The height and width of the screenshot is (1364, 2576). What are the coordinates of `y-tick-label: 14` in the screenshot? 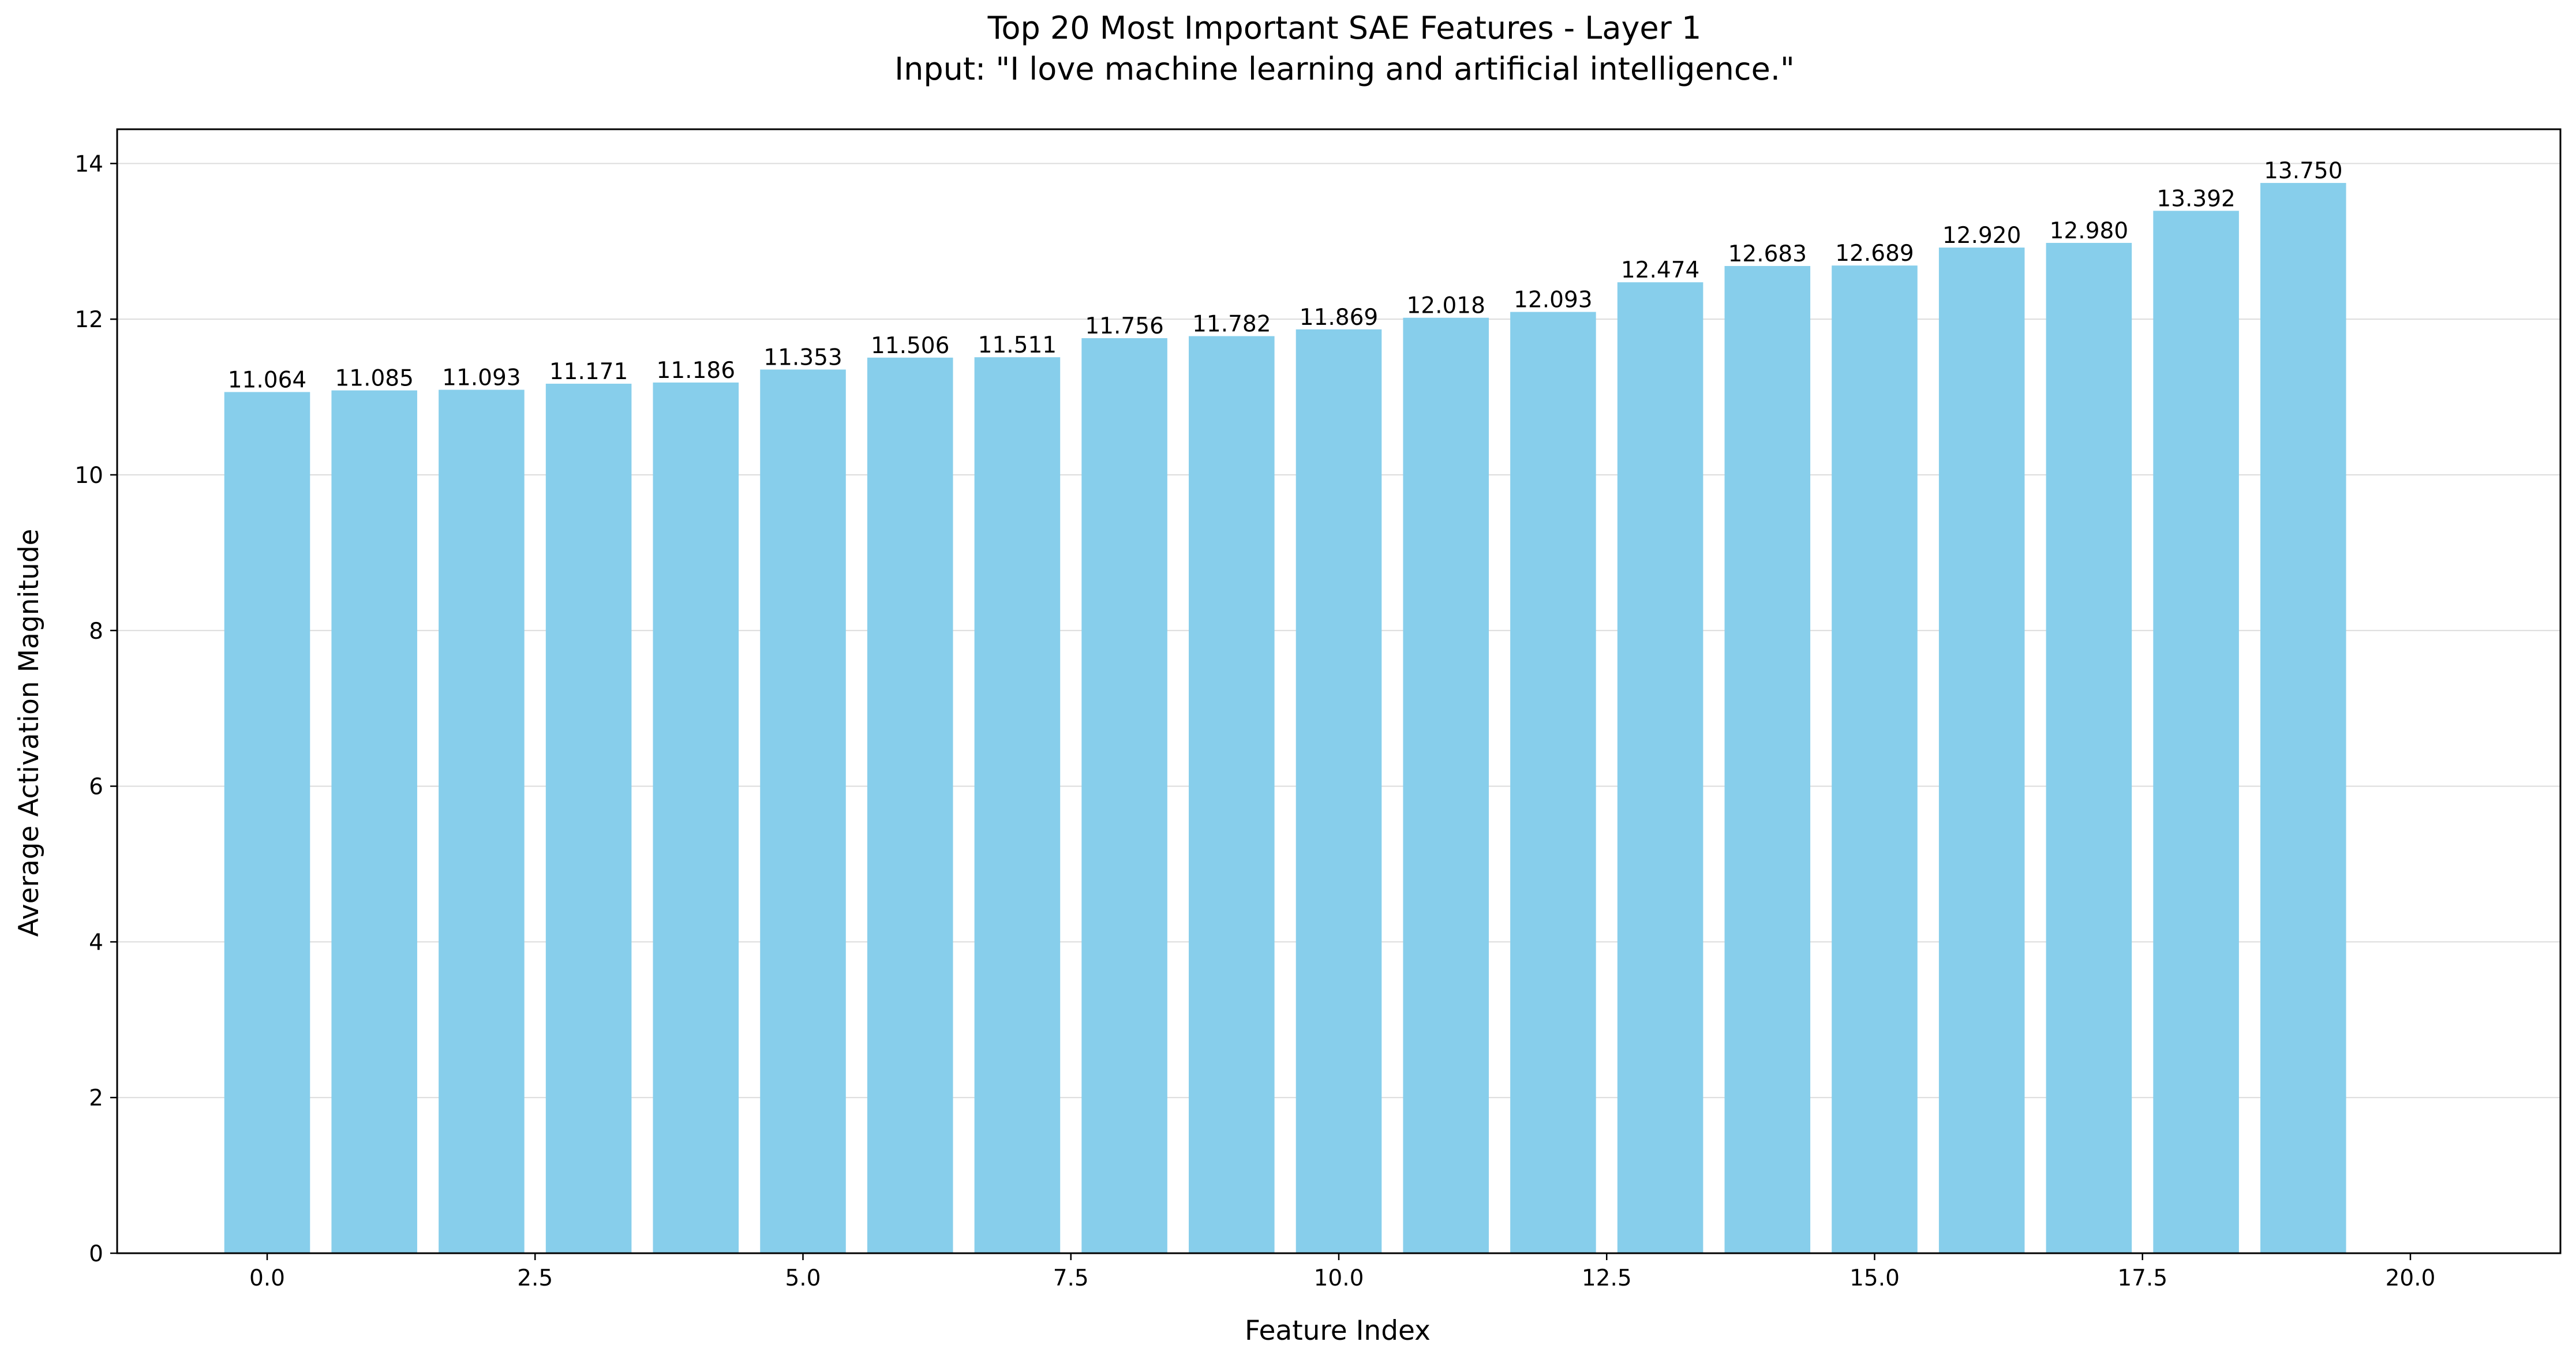 It's located at (88, 164).